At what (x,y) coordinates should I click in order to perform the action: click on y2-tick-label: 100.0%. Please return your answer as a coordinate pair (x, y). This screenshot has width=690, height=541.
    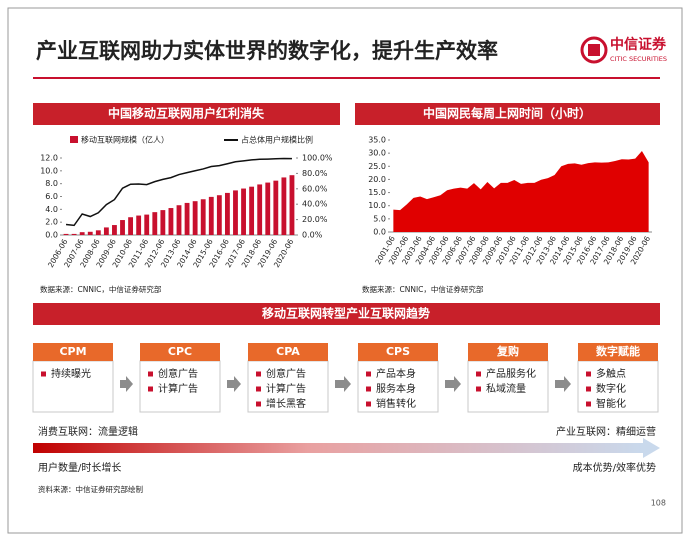
    Looking at the image, I should click on (317, 158).